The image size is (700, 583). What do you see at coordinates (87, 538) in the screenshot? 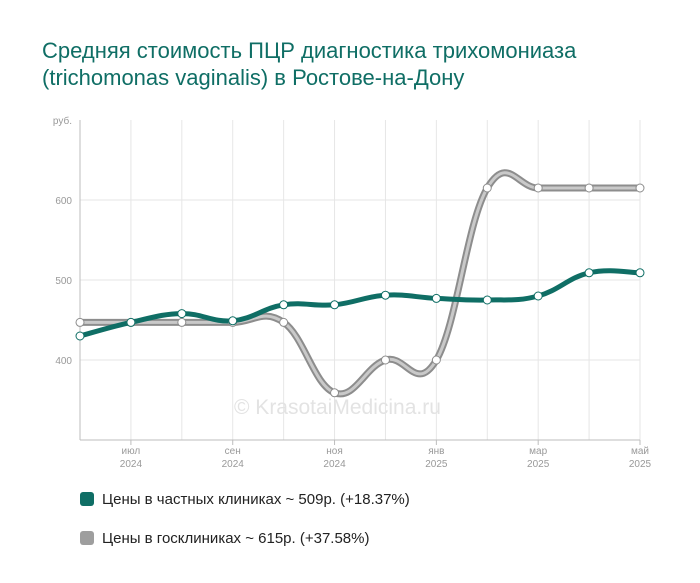
I see `legend-swatch-public` at bounding box center [87, 538].